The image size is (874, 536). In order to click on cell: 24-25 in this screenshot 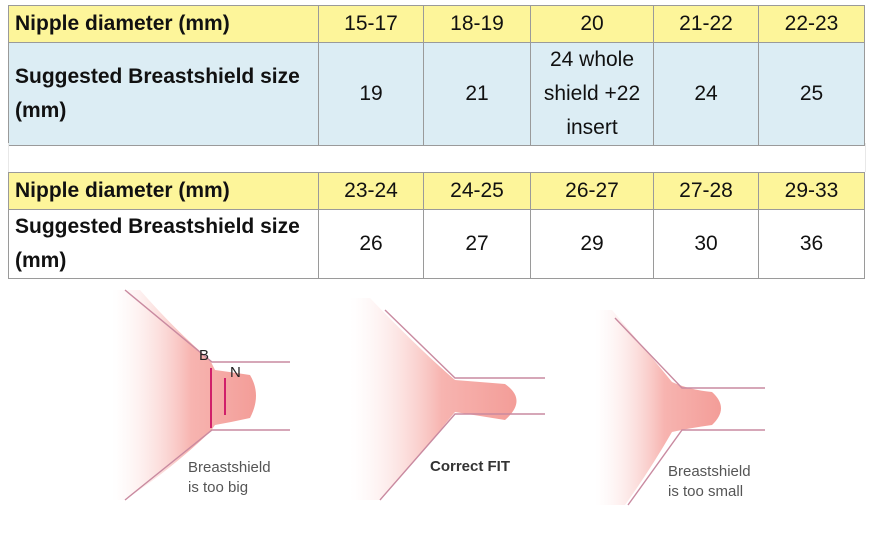, I will do `click(477, 191)`.